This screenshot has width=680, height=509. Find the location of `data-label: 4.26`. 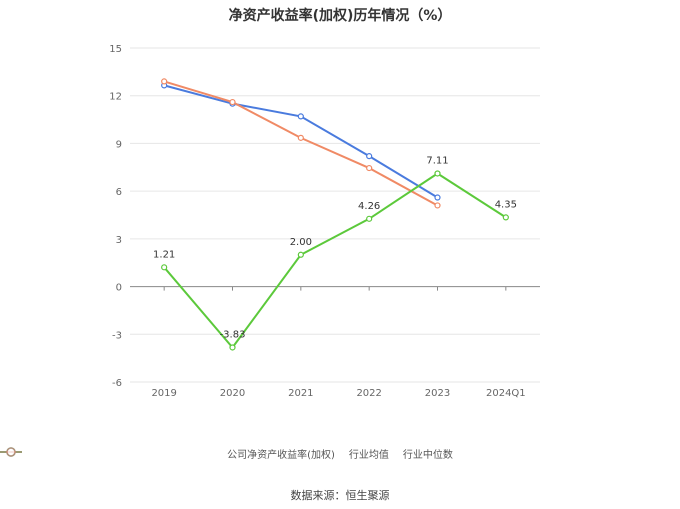

data-label: 4.26 is located at coordinates (369, 206).